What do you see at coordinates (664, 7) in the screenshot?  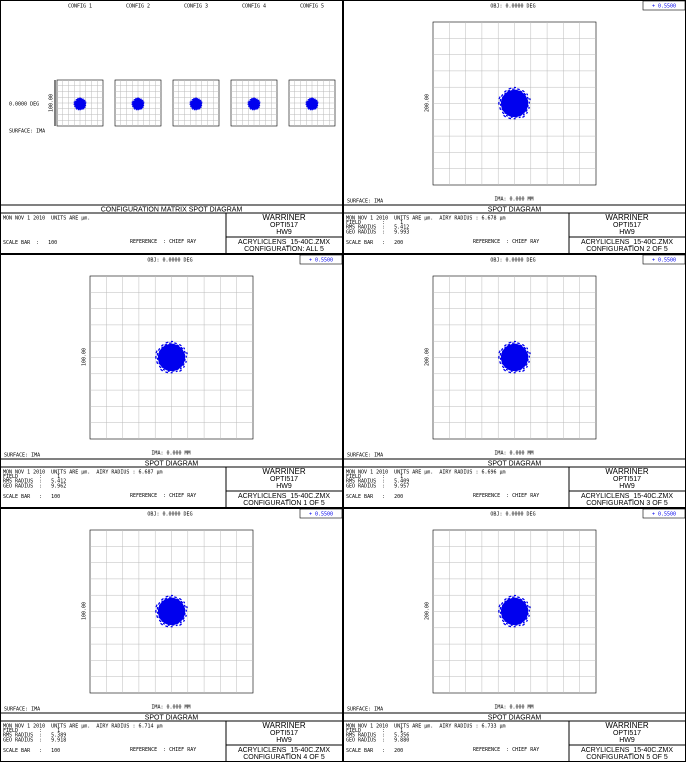 I see `legend: + 0.5500` at bounding box center [664, 7].